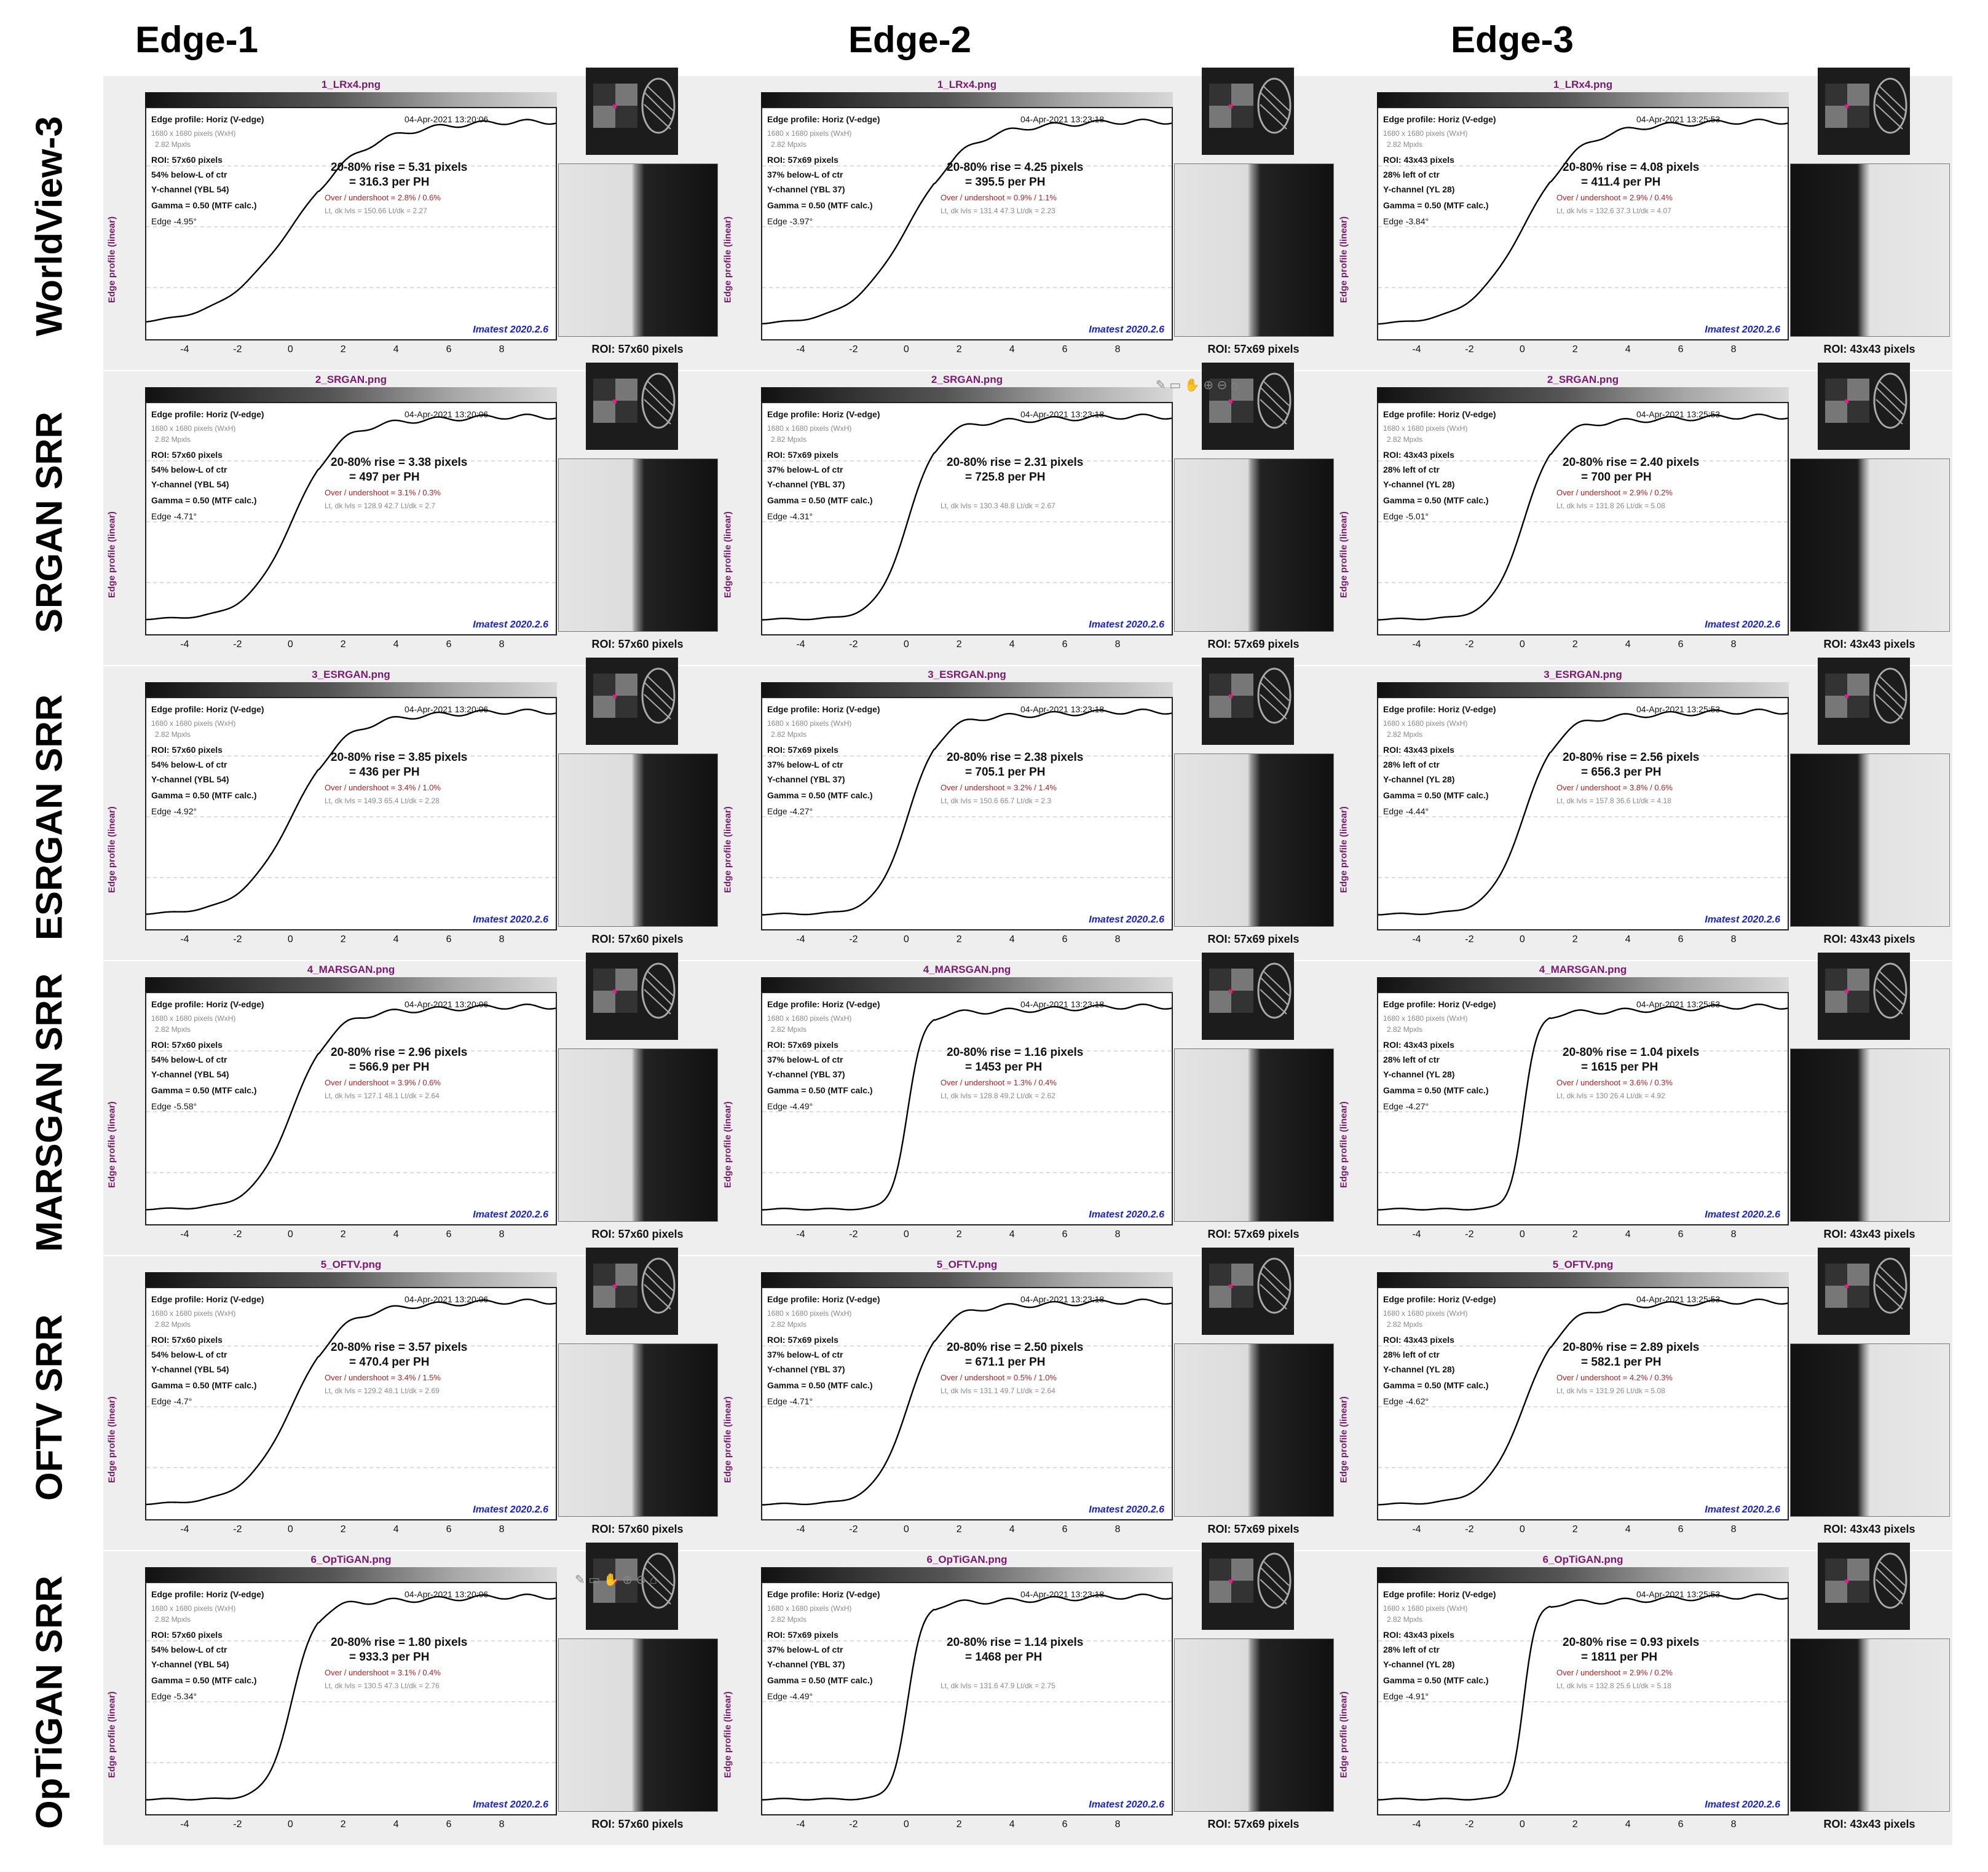 This screenshot has height=1872, width=1988. What do you see at coordinates (1631, 1642) in the screenshot?
I see `rise-value: 20-80% rise = 0.93 pixels` at bounding box center [1631, 1642].